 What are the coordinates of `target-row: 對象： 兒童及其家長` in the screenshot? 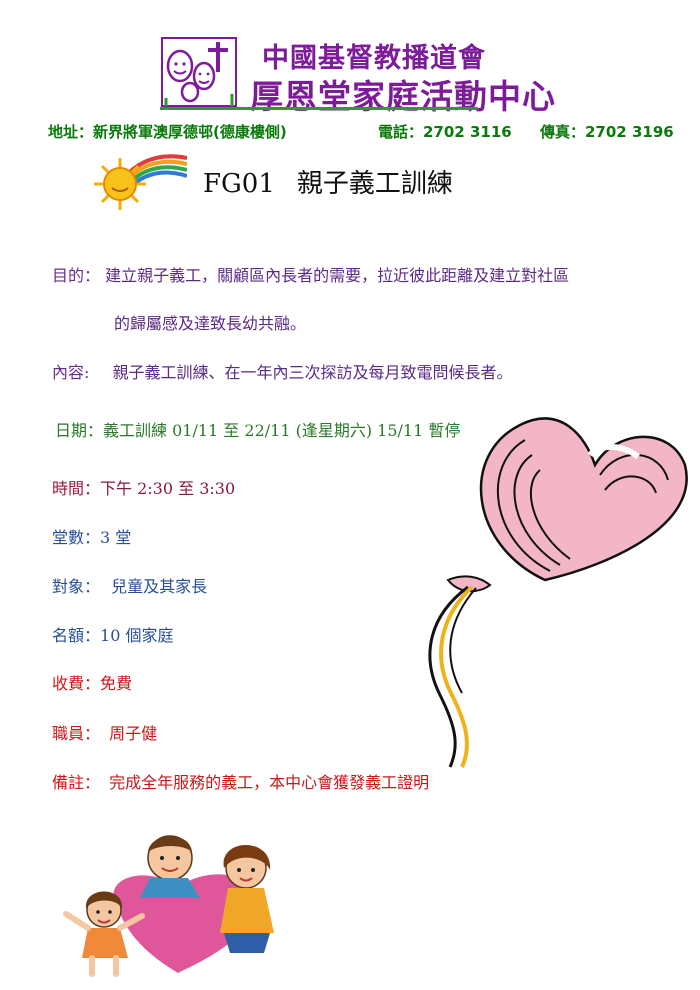 It's located at (129, 585).